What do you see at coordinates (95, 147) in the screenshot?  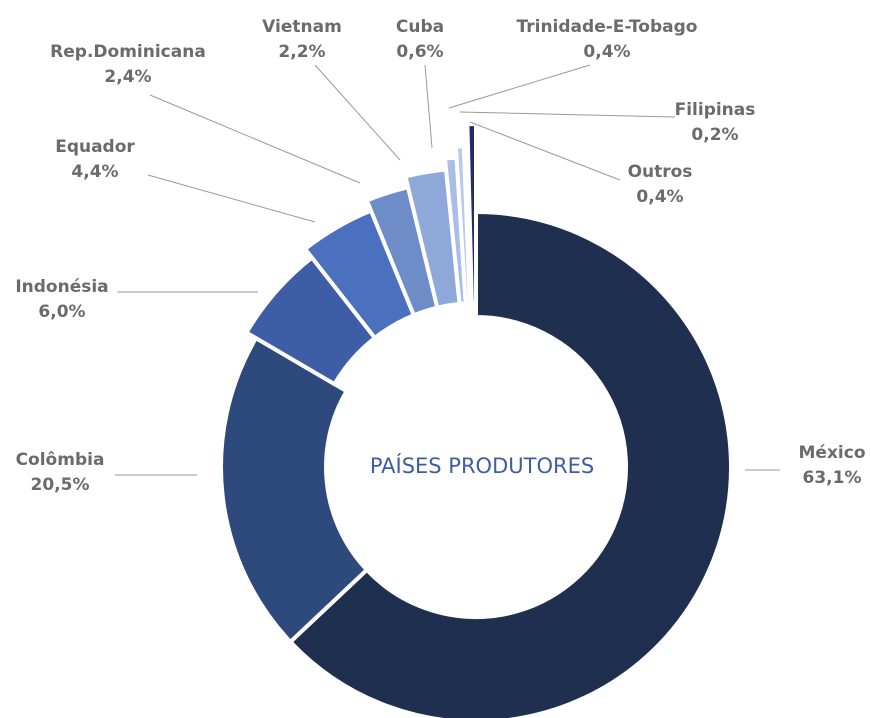 I see `slice-label: Equador` at bounding box center [95, 147].